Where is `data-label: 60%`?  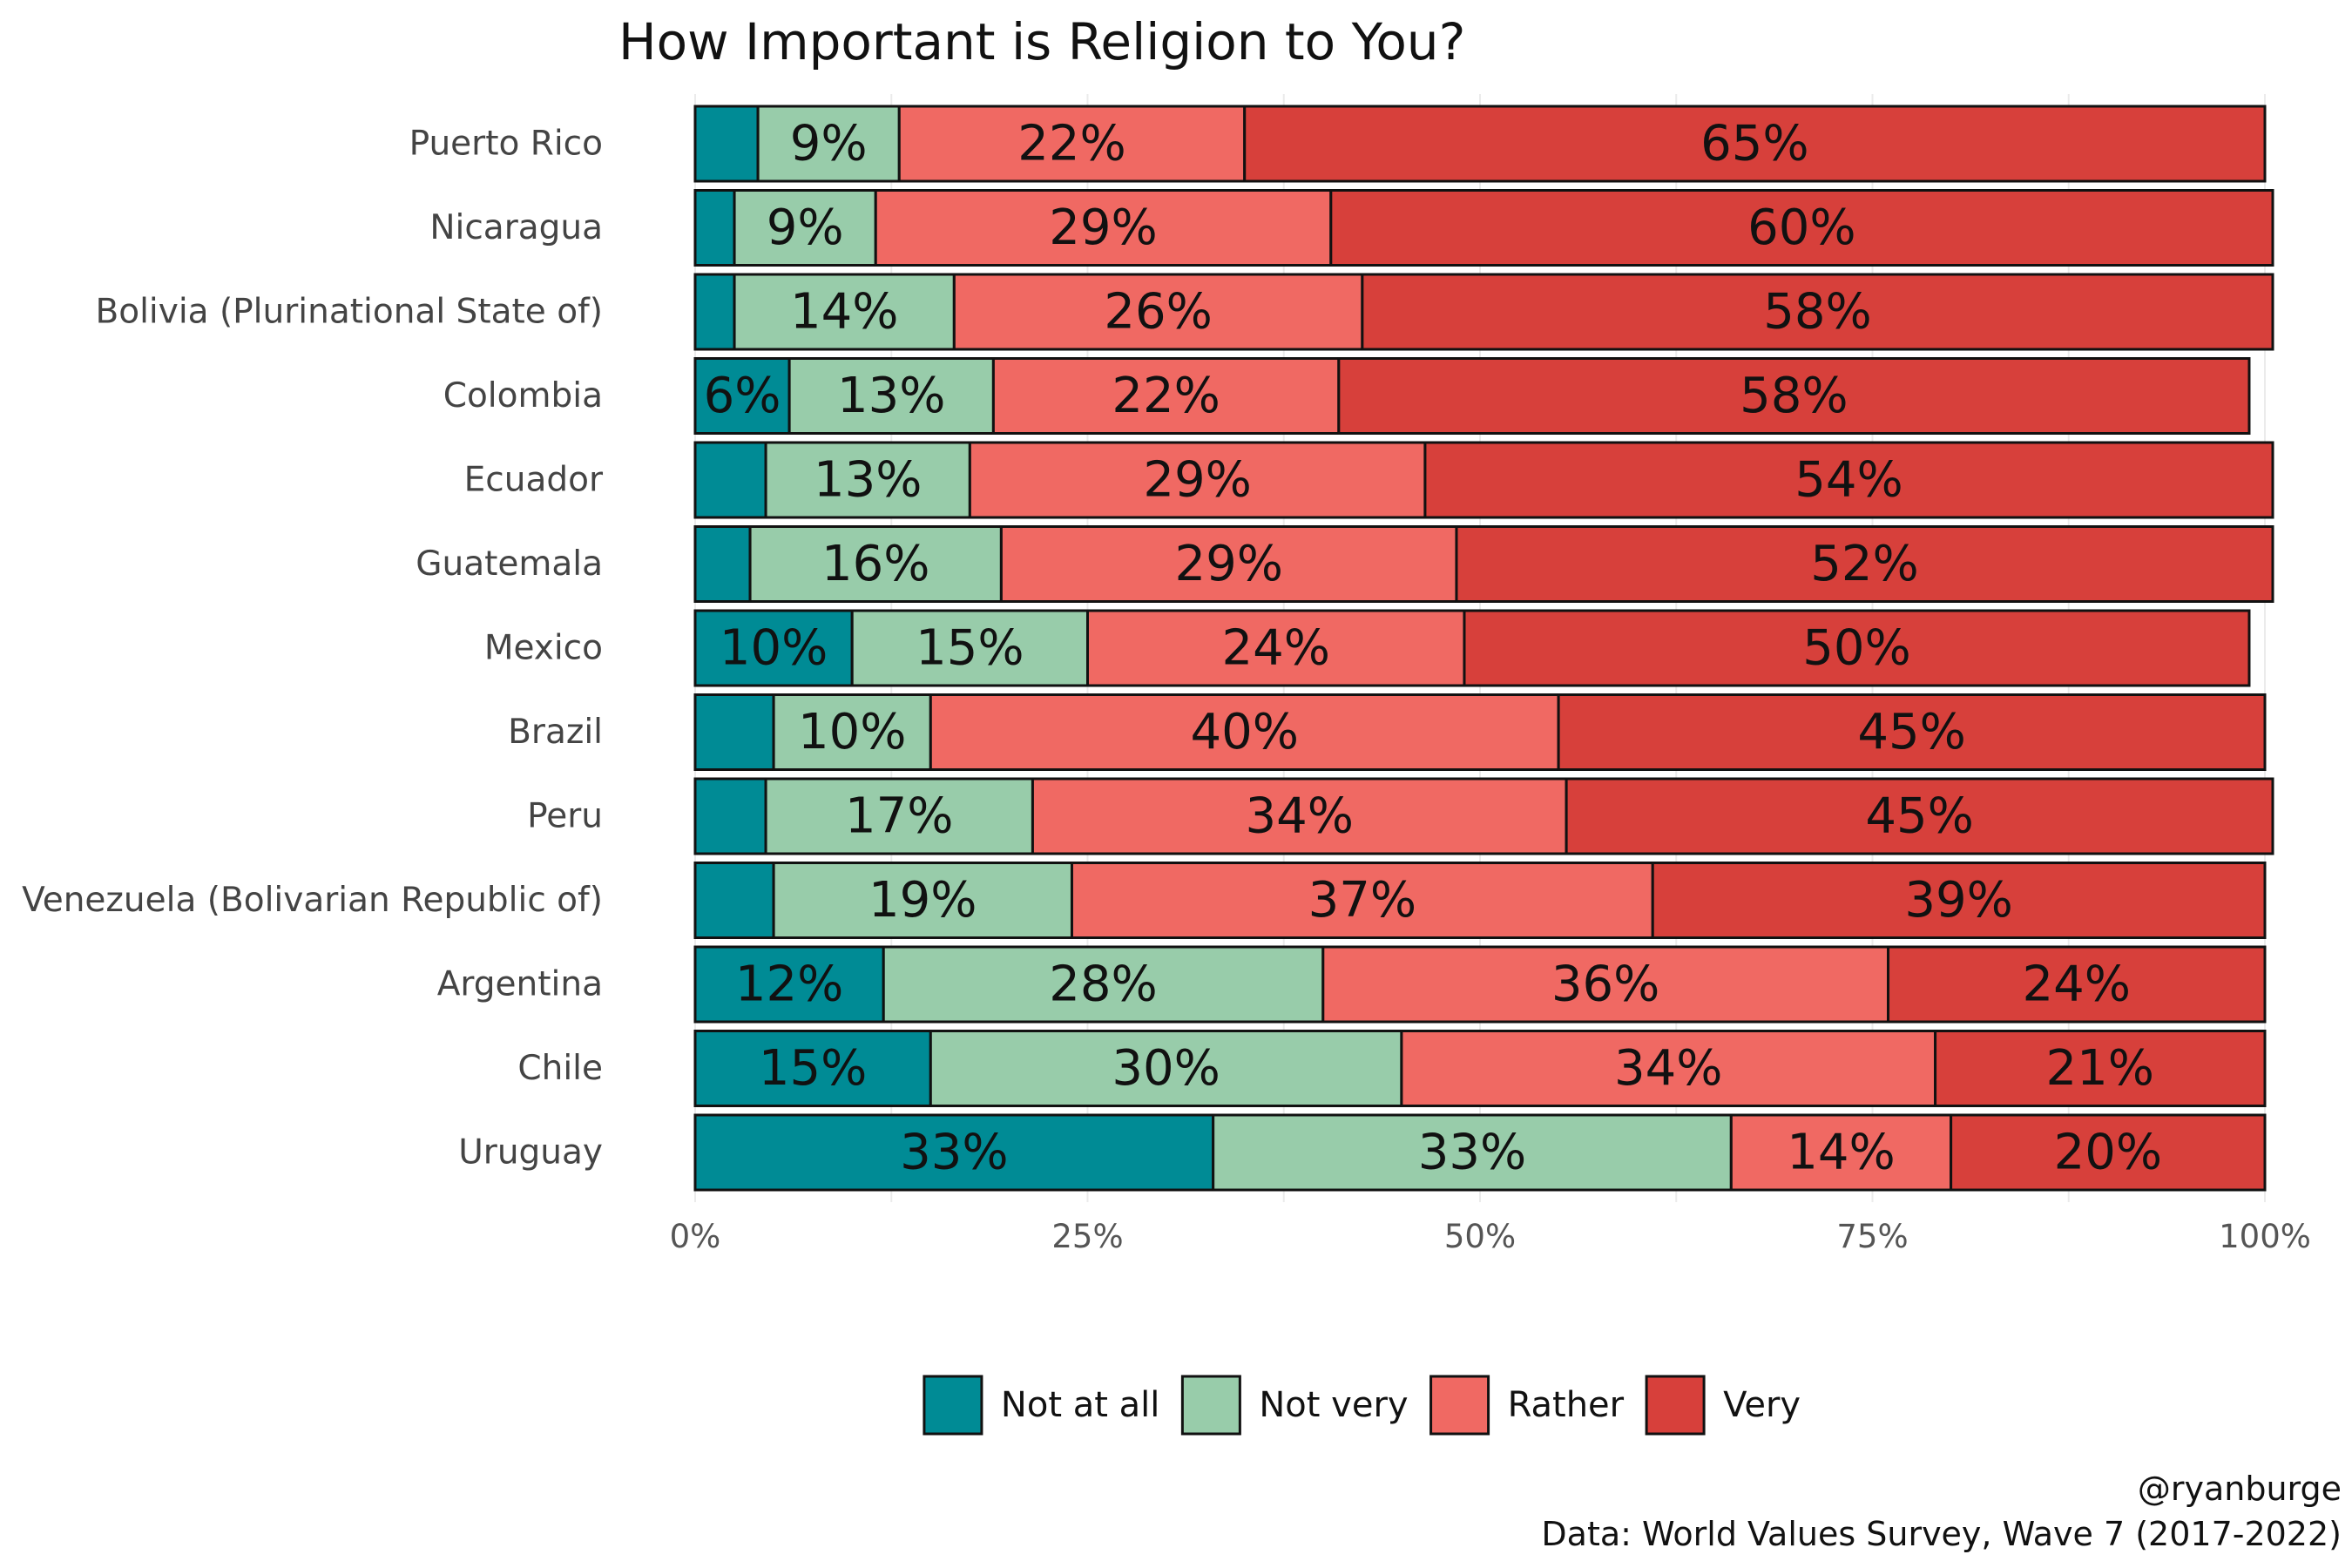 data-label: 60% is located at coordinates (1801, 228).